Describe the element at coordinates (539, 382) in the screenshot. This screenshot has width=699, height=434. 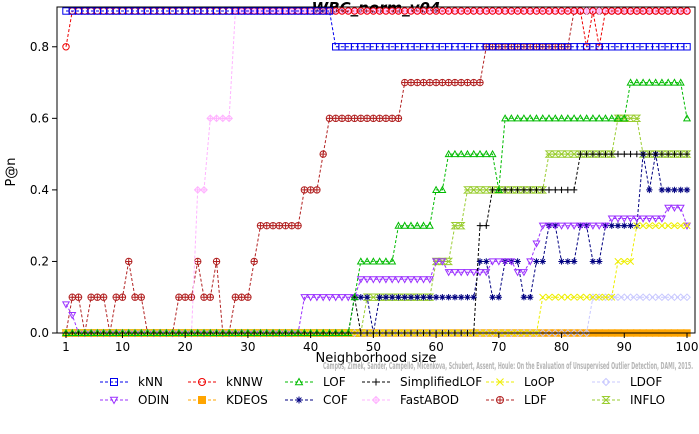
I see `legend-label: LoOP` at that location.